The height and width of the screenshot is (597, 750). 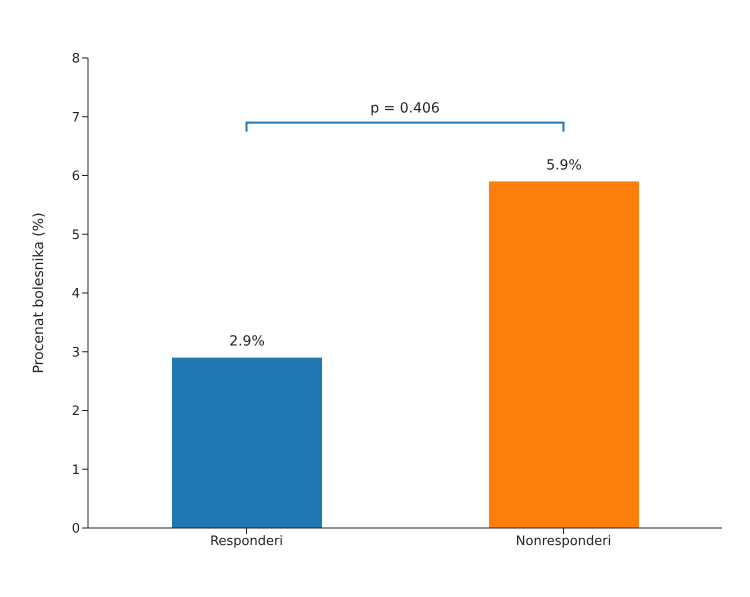 I want to click on data-label: 2.9%, so click(x=247, y=342).